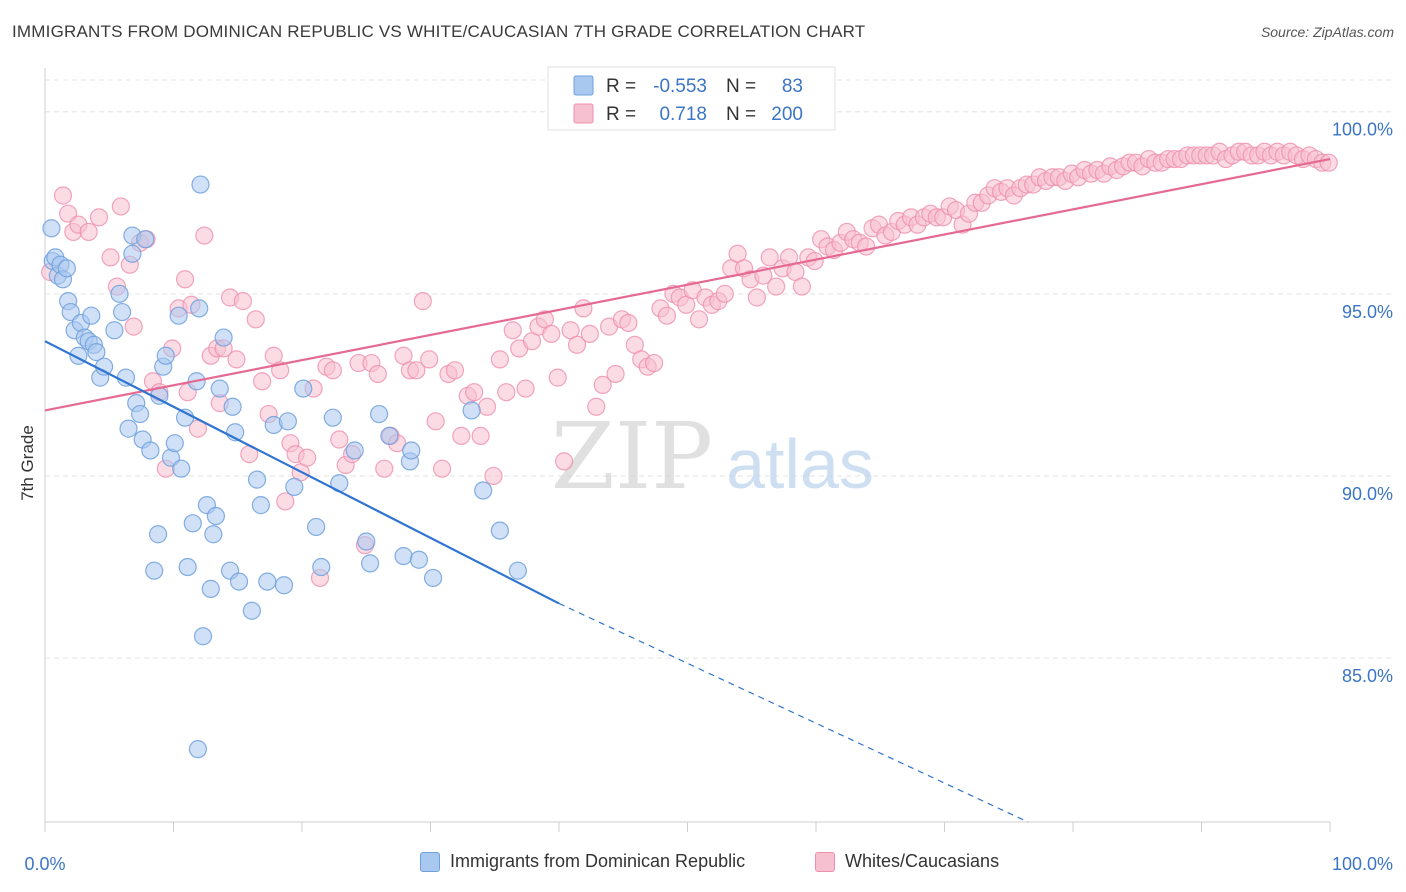 This screenshot has height=892, width=1406. Describe the element at coordinates (1327, 32) in the screenshot. I see `source-note: Source: ZipAtlas.com` at that location.